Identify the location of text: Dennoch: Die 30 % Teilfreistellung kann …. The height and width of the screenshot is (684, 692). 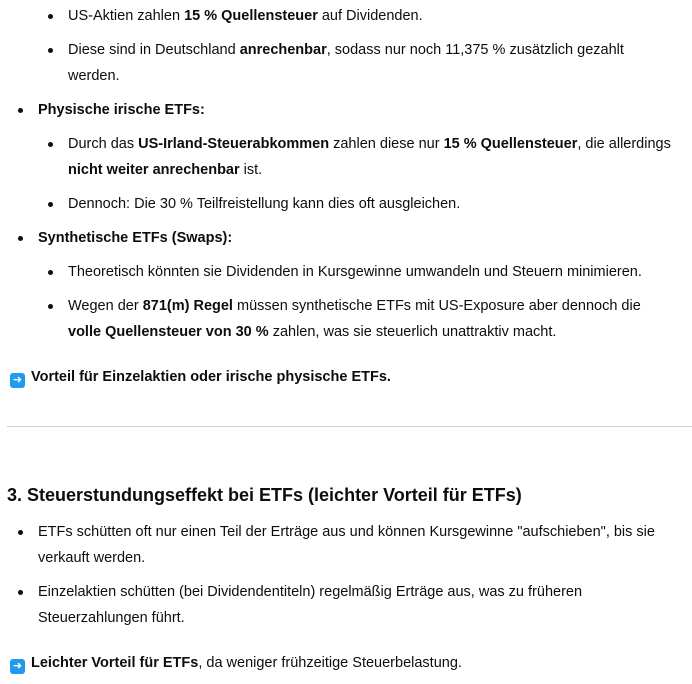
(264, 204).